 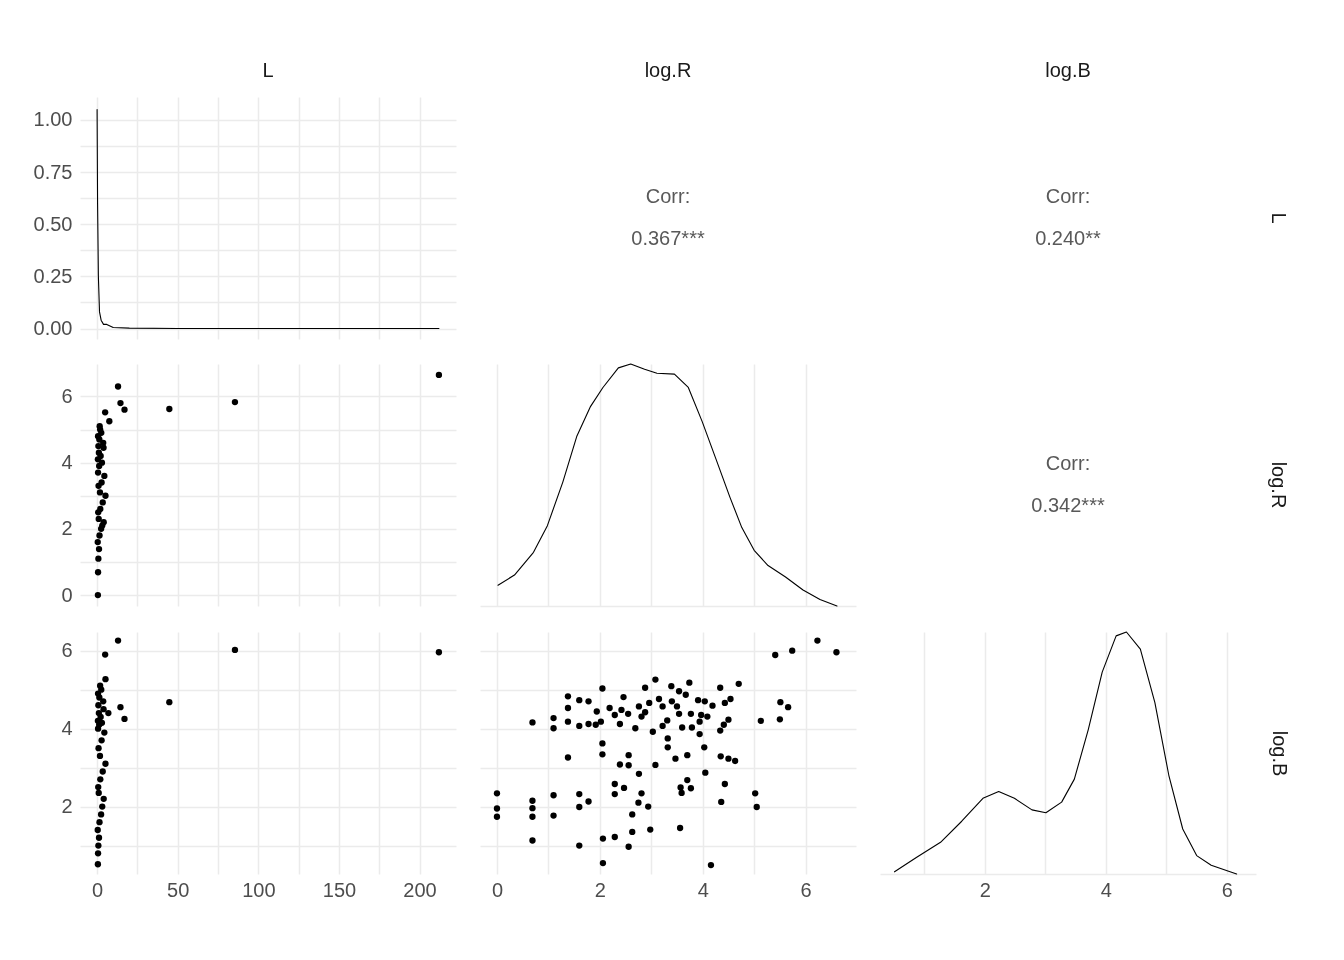 I want to click on text: 0.367***, so click(x=668, y=238).